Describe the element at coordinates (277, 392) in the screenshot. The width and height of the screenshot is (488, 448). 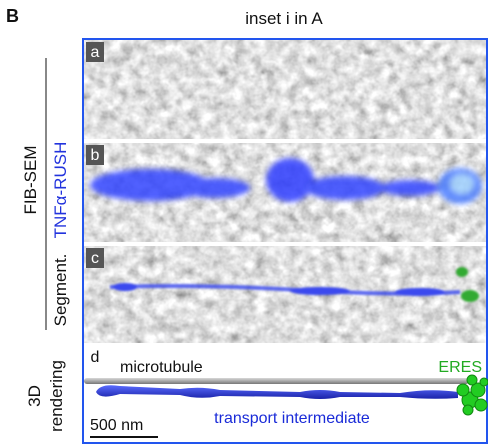
I see `transport-intermediate` at that location.